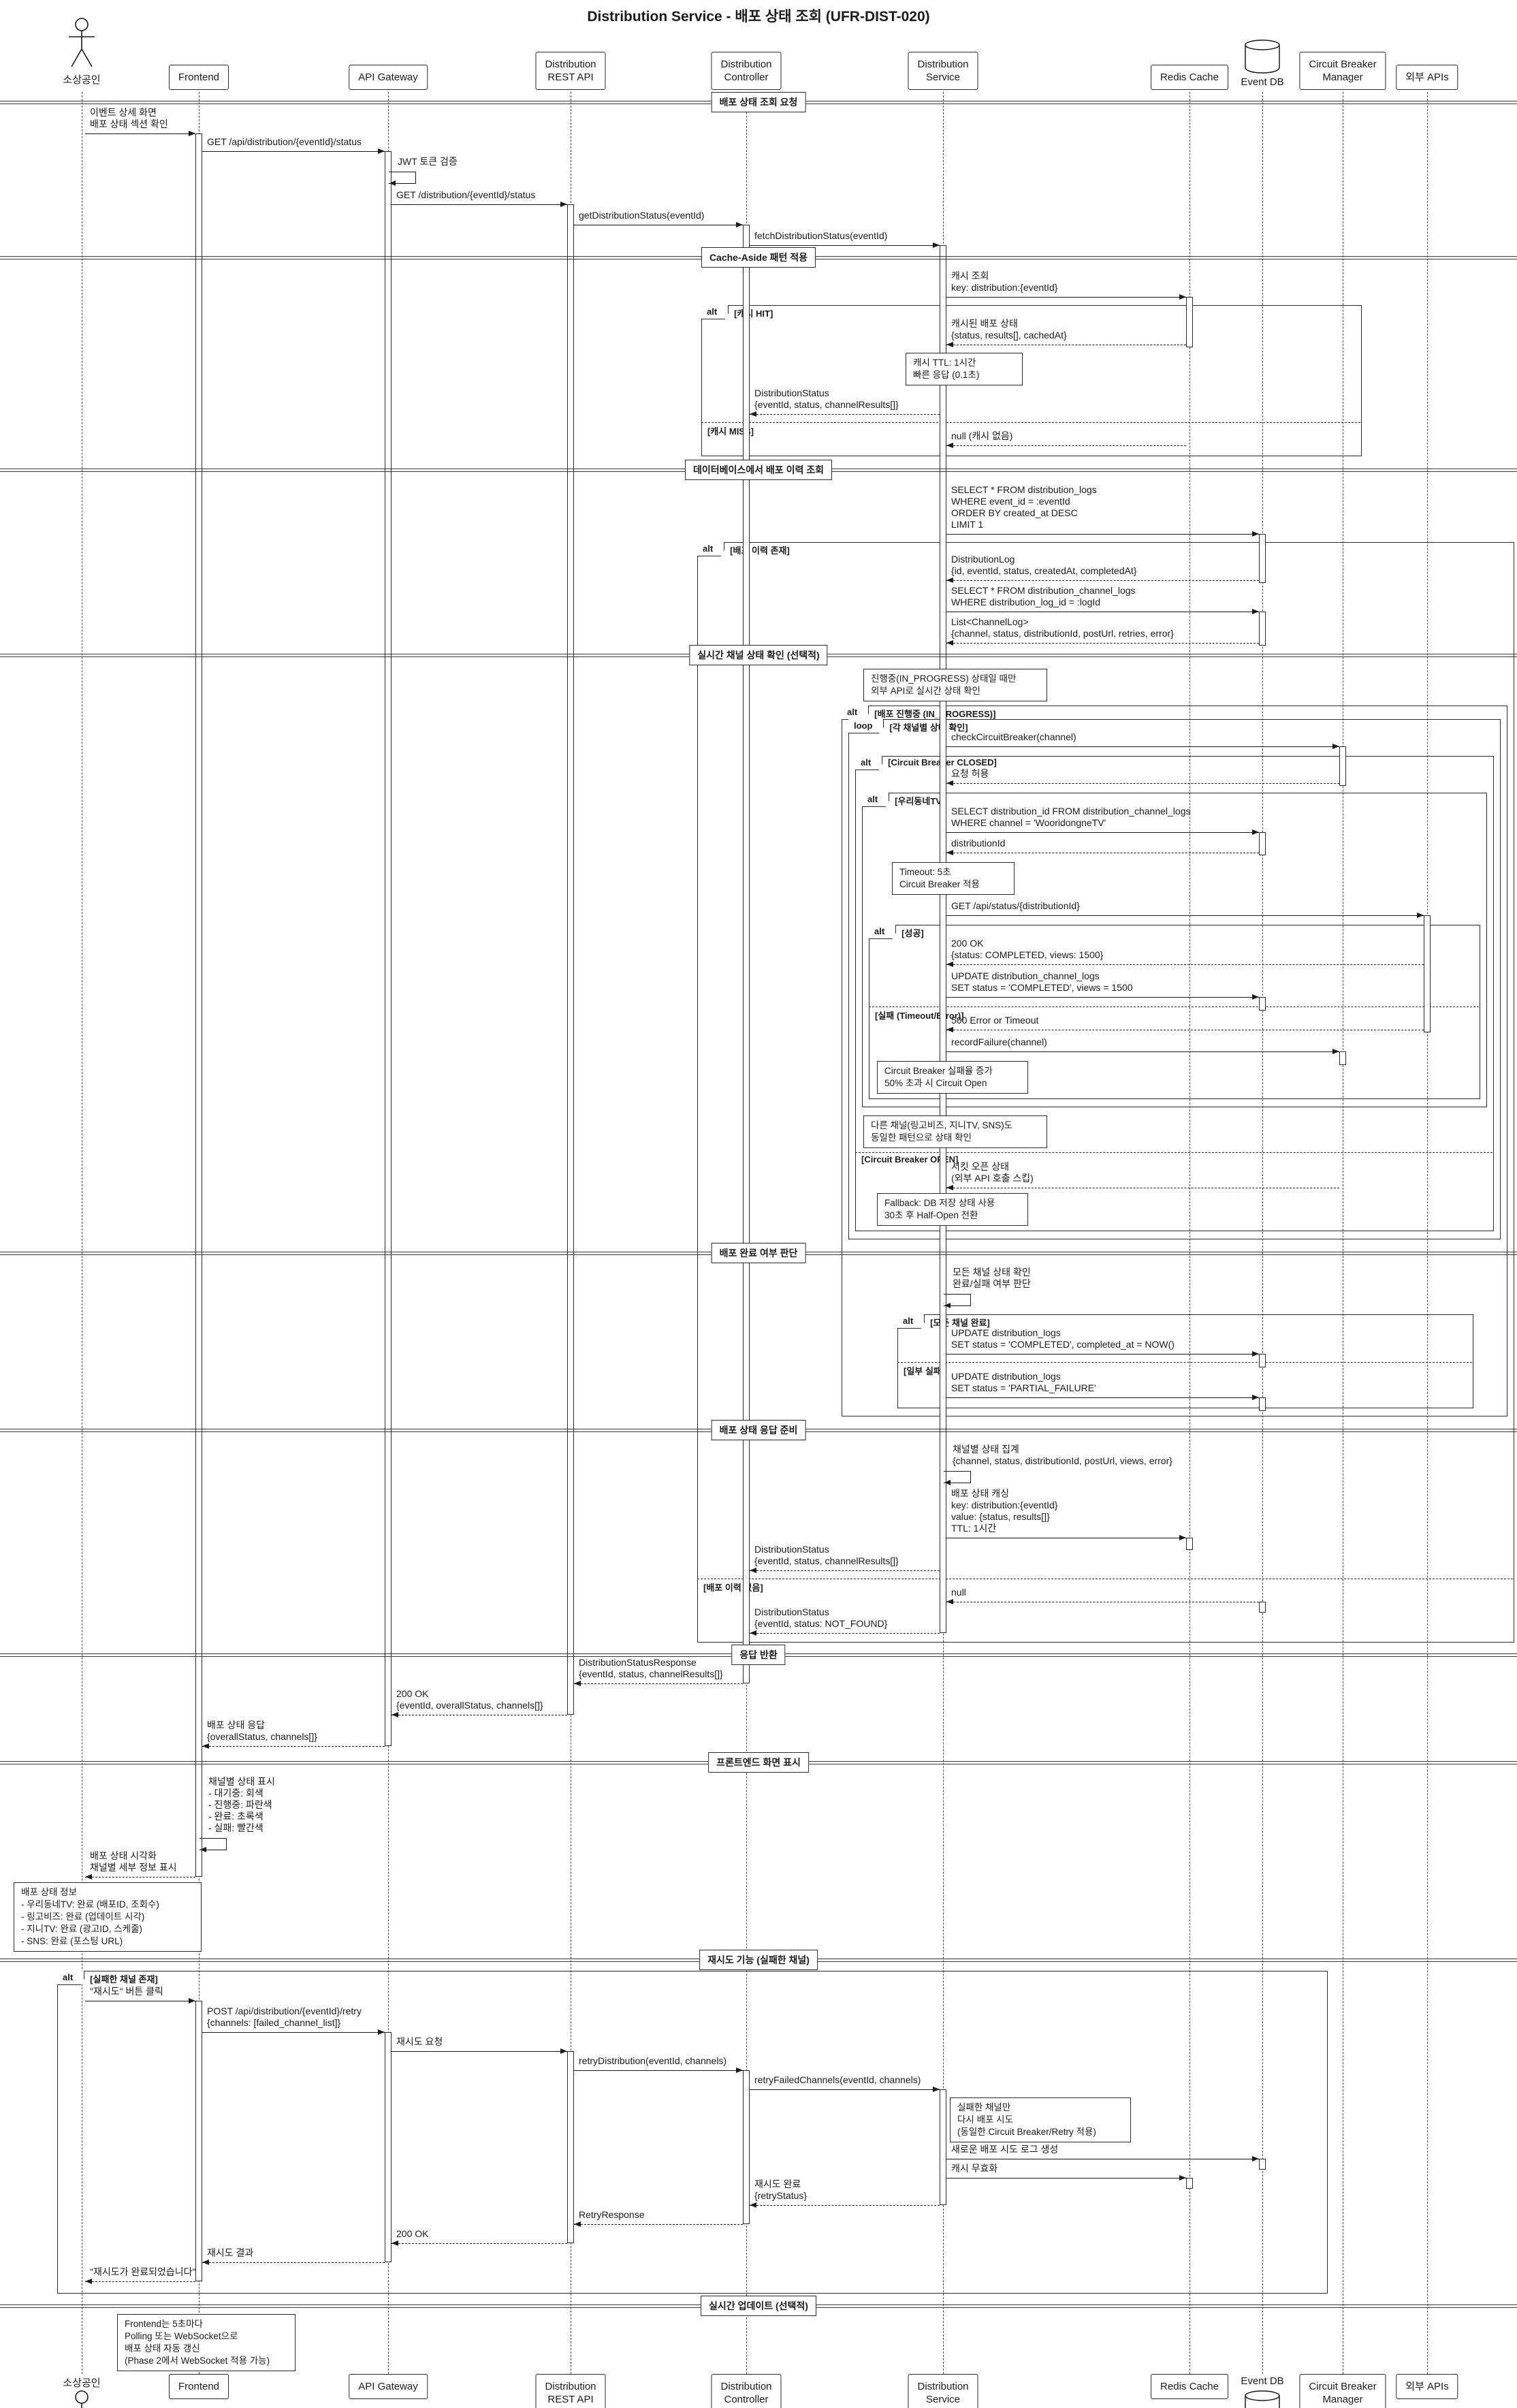 The height and width of the screenshot is (2408, 1517). Describe the element at coordinates (747, 2147) in the screenshot. I see `activation-controller` at that location.